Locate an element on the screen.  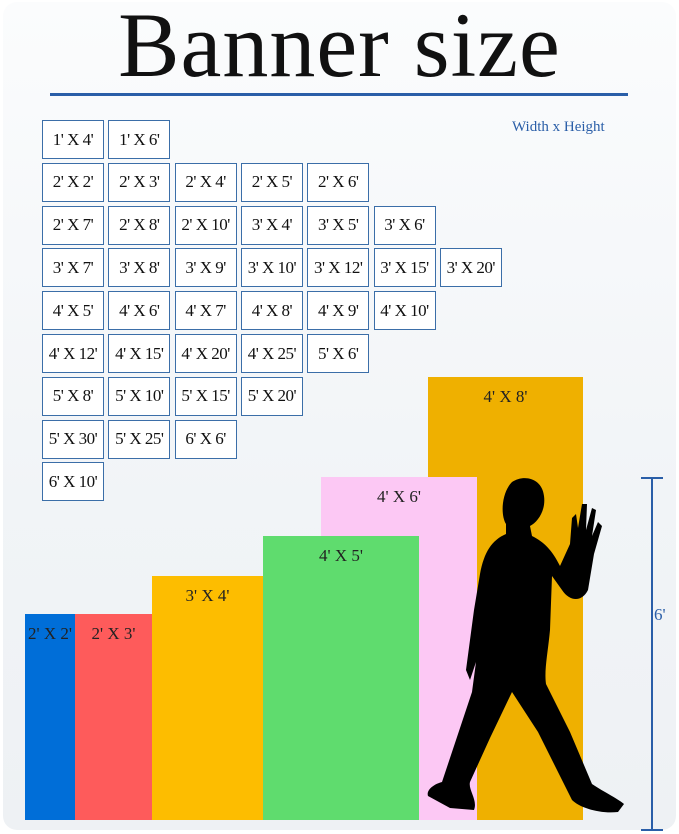
size-cell: 4' X 5' is located at coordinates (73, 311).